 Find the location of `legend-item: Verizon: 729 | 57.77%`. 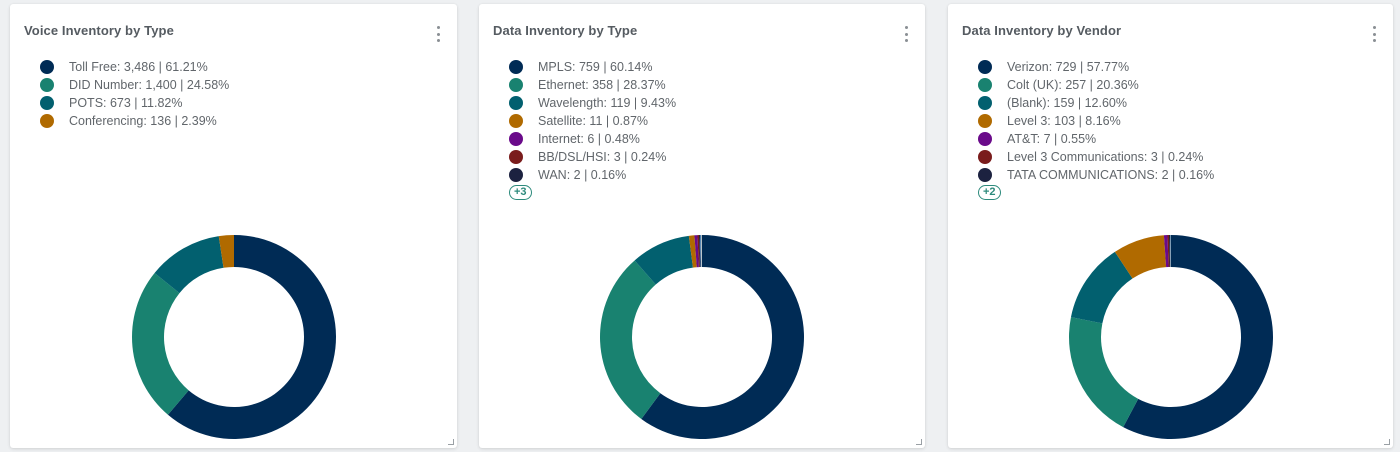

legend-item: Verizon: 729 | 57.77% is located at coordinates (1096, 67).